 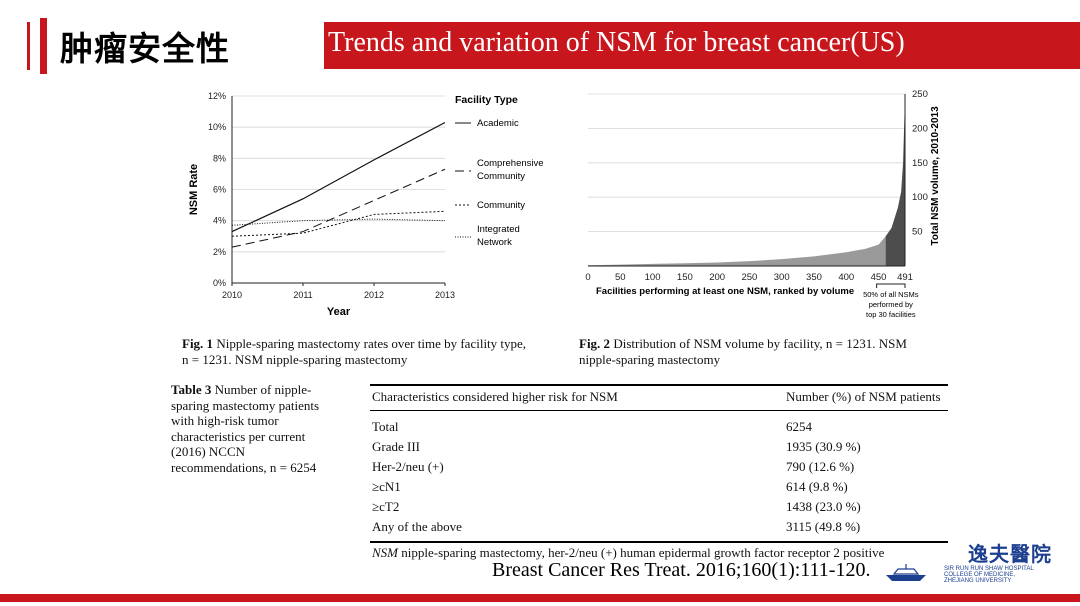 What do you see at coordinates (408, 466) in the screenshot?
I see `table-cell: Her-2/neu (+)` at bounding box center [408, 466].